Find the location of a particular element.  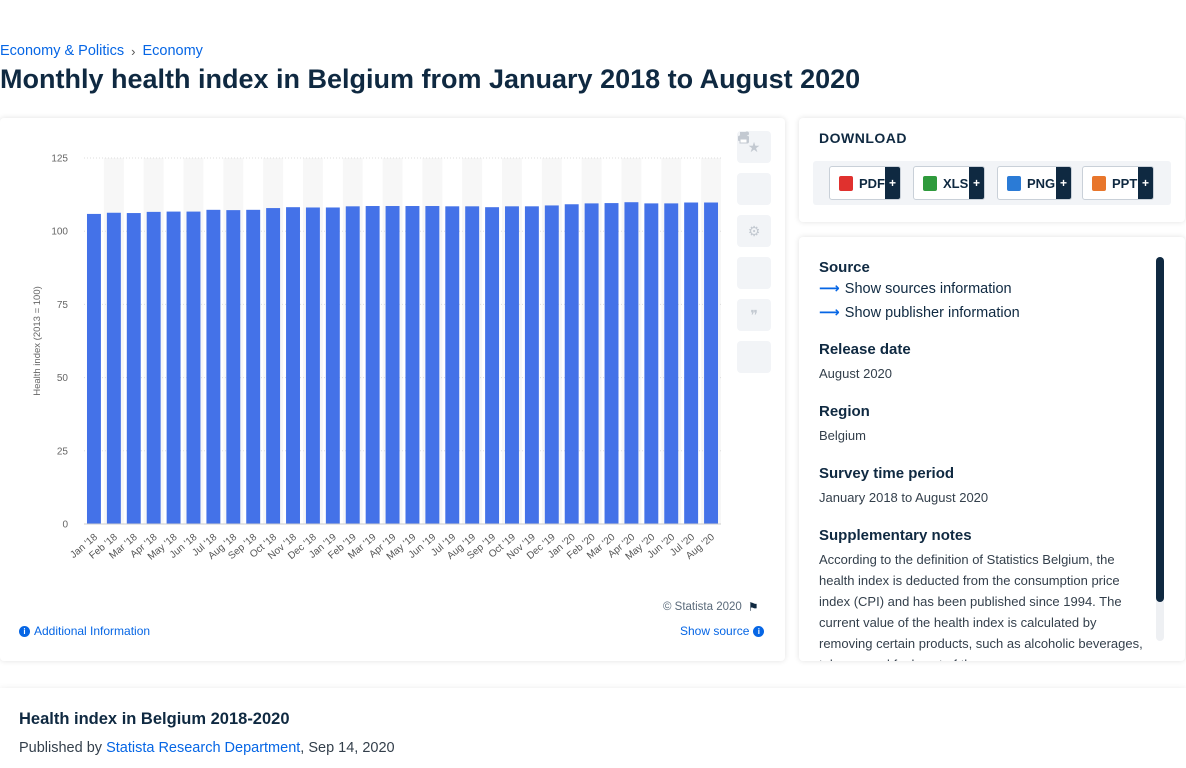

survey-period-value: January 2018 to August 2020 is located at coordinates (904, 497).